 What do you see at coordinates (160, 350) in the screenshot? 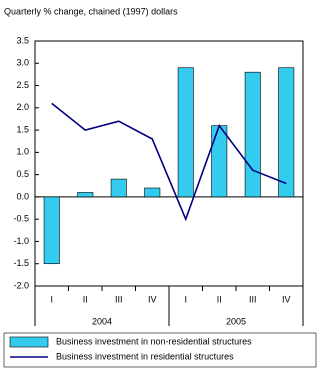
I see `legend-frame` at bounding box center [160, 350].